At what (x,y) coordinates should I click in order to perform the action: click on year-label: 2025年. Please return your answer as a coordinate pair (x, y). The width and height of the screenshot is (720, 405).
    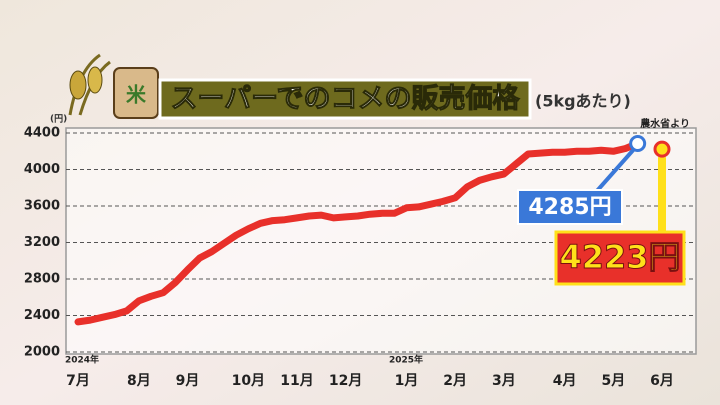
    Looking at the image, I should click on (406, 360).